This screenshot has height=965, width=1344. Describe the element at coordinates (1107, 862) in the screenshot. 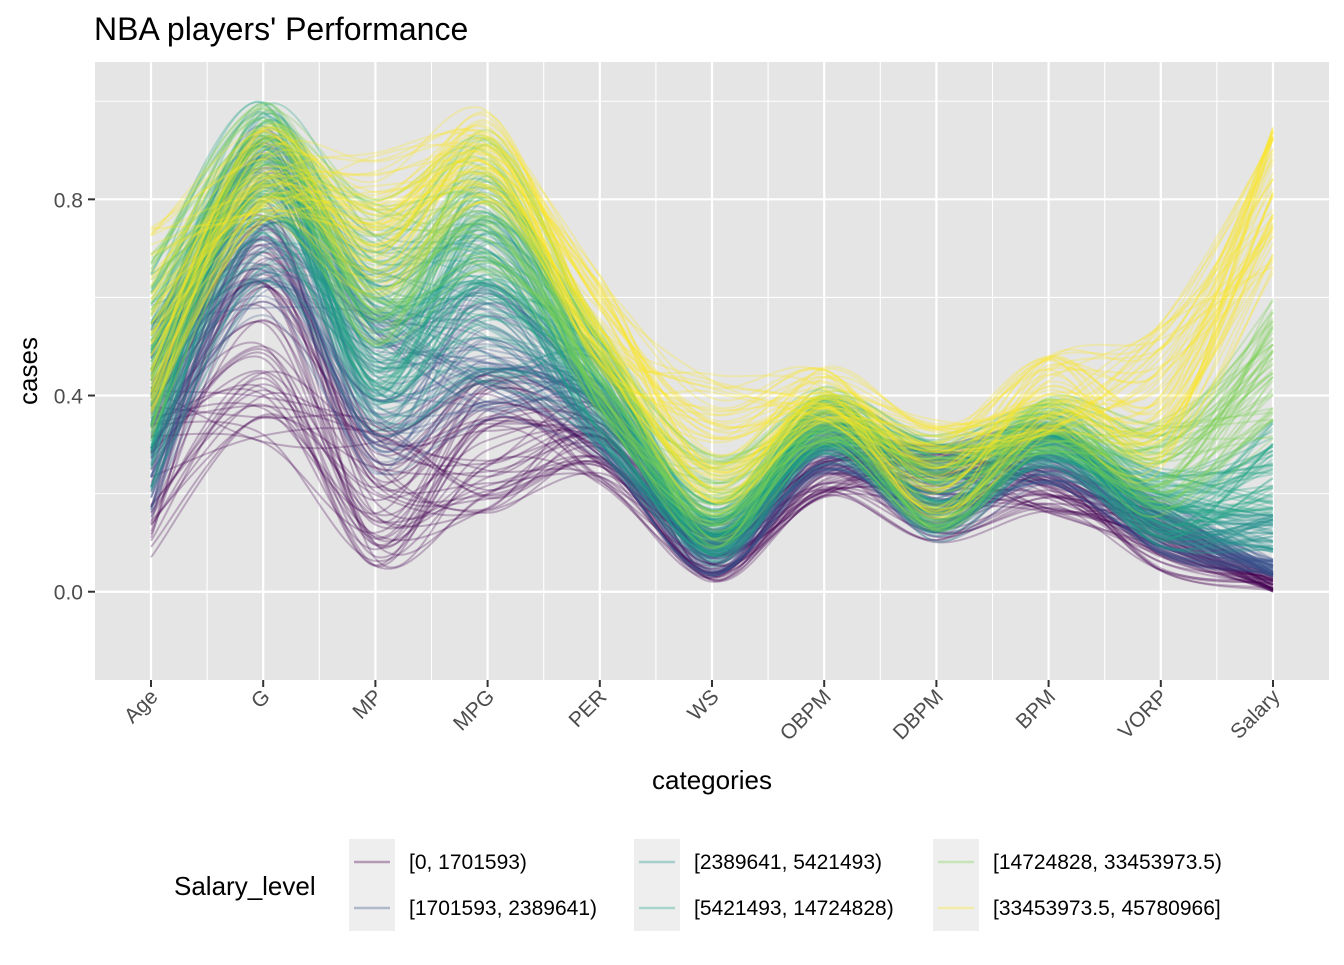

I see `legend-entry-label: [14724828, 33453973.5)` at that location.